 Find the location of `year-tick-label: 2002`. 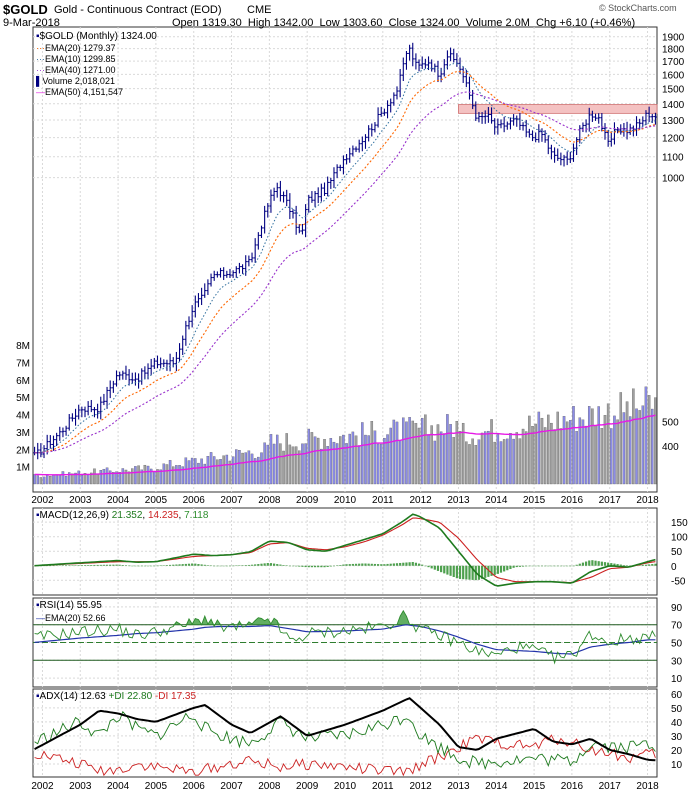

year-tick-label: 2002 is located at coordinates (42, 786).